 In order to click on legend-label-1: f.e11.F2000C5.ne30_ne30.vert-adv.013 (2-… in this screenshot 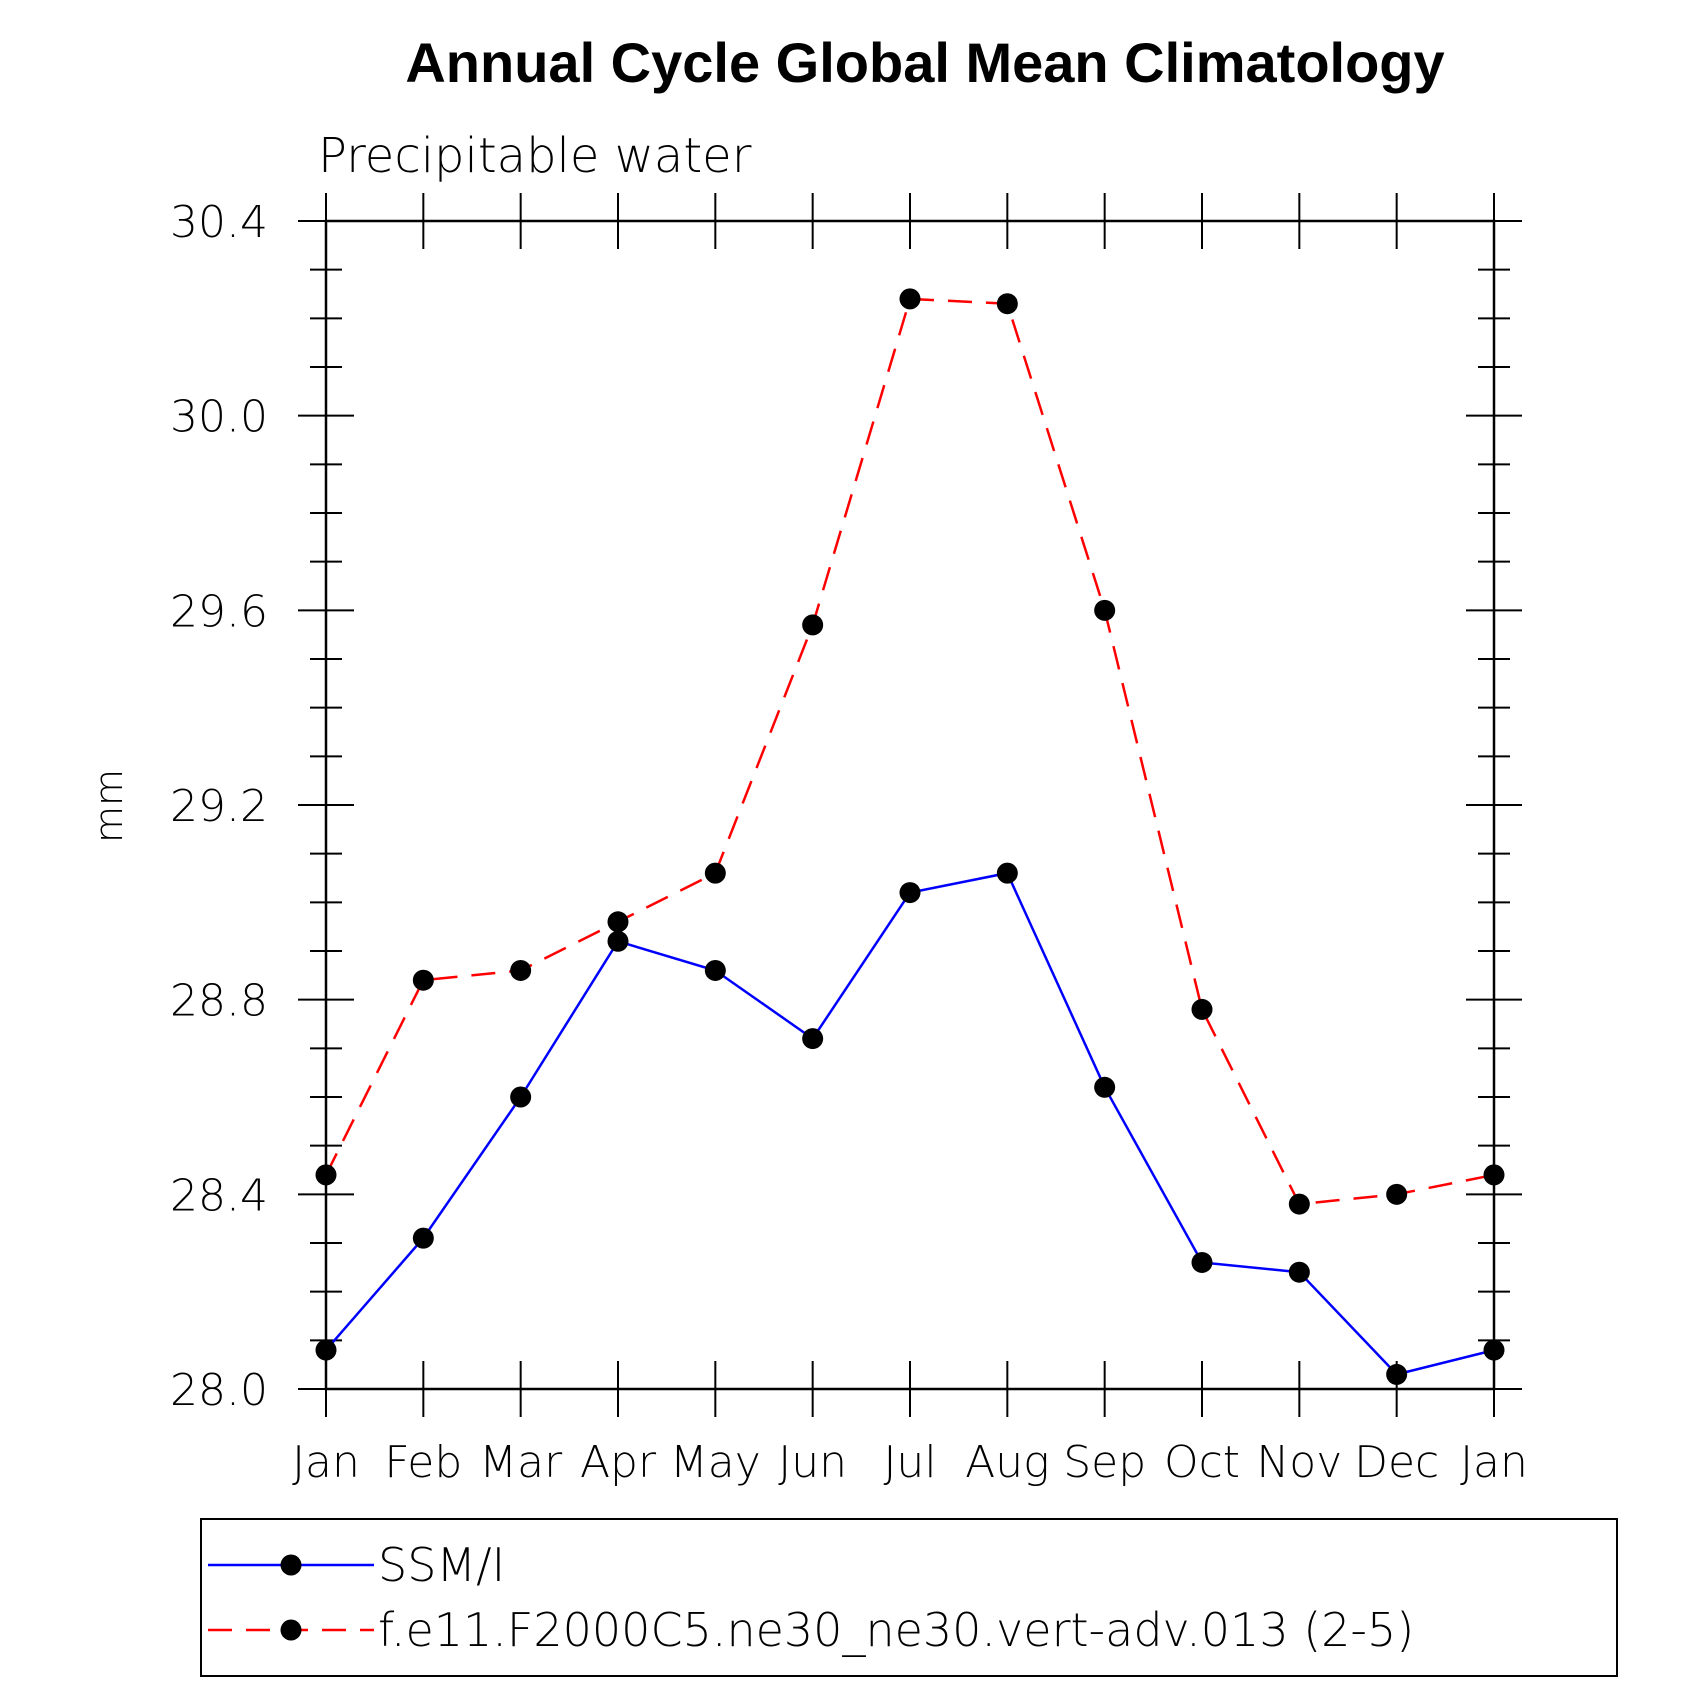, I will do `click(896, 1630)`.